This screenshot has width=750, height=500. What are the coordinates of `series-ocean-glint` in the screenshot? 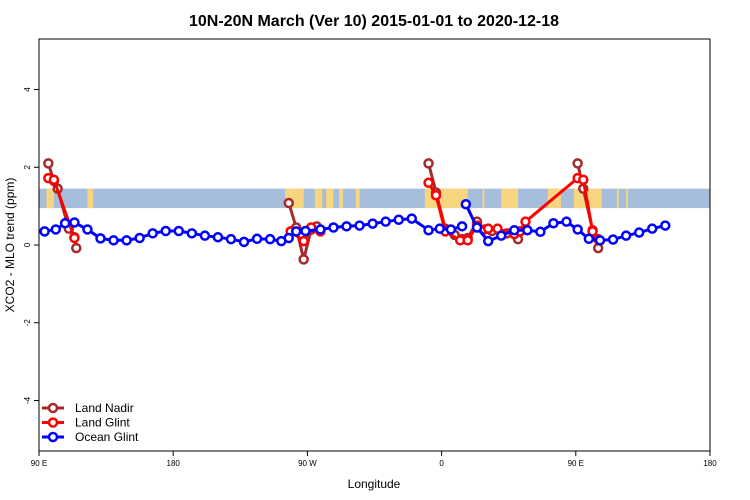 It's located at (355, 223).